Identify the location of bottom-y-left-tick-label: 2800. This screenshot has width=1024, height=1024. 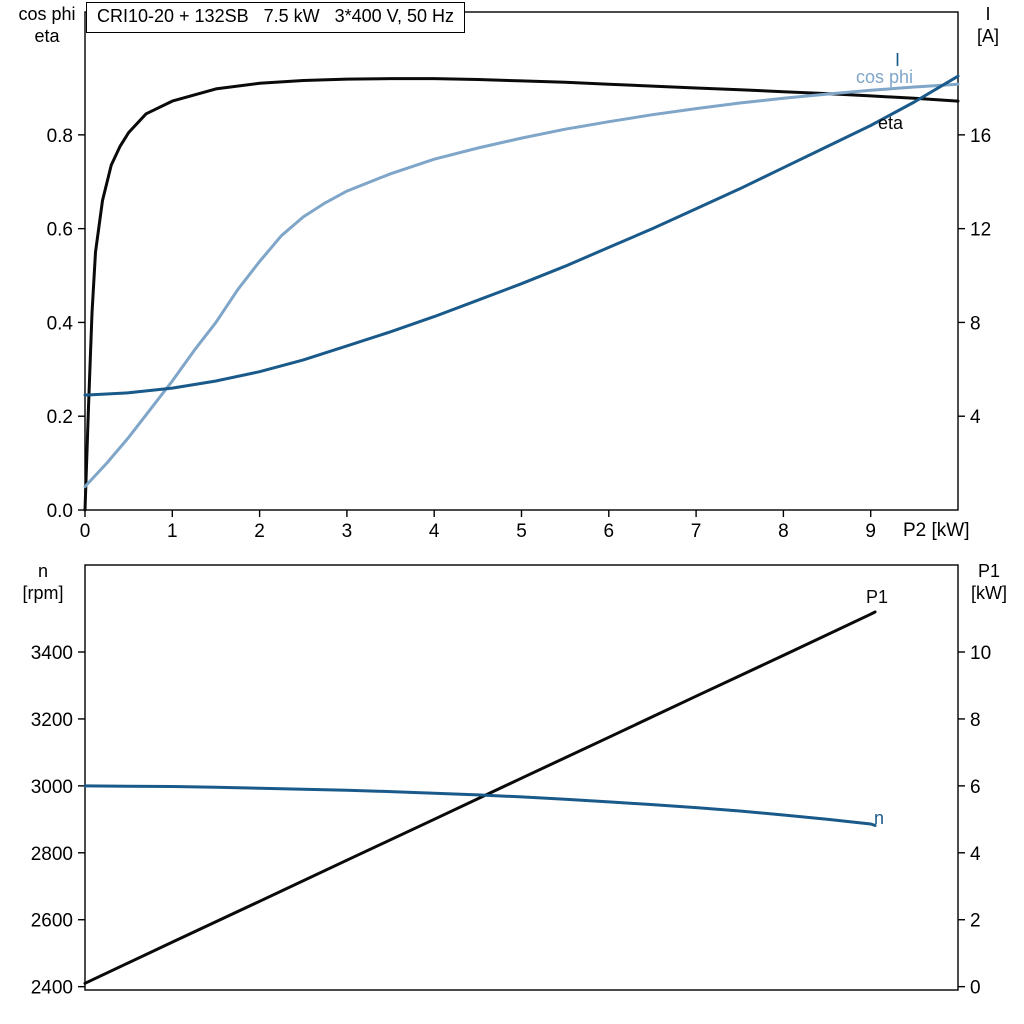
(52, 854).